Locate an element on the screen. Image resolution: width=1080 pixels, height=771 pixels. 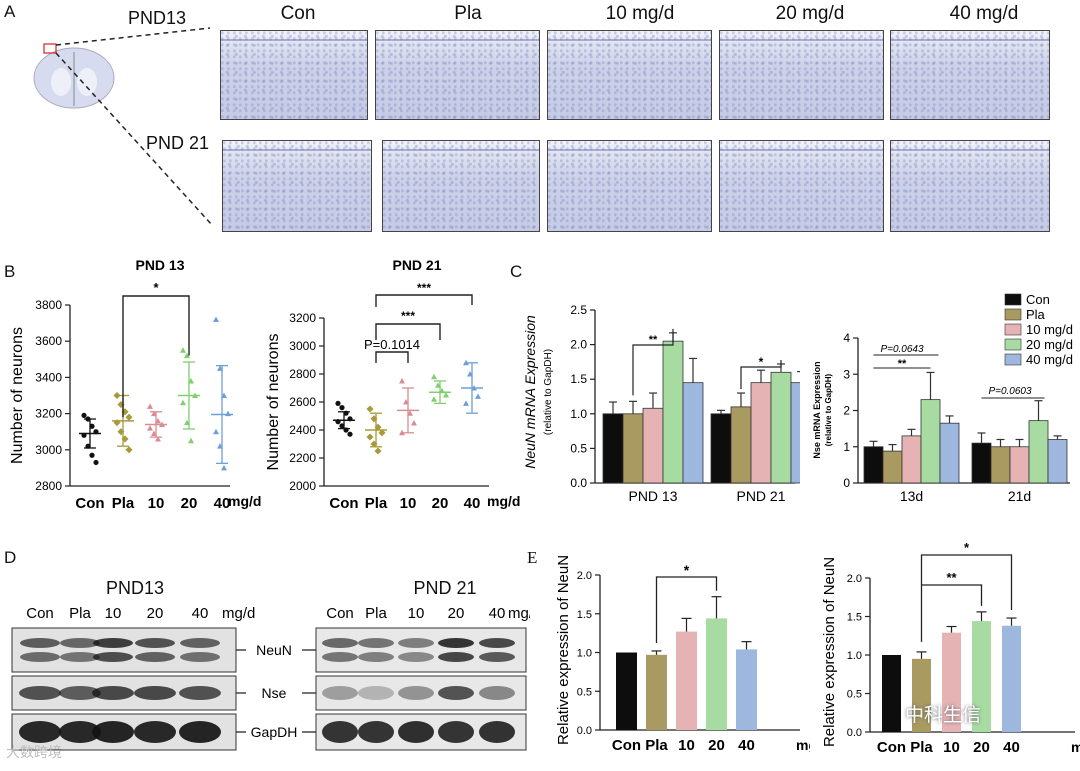
col-label-40mg: 40 mg/d is located at coordinates (984, 13).